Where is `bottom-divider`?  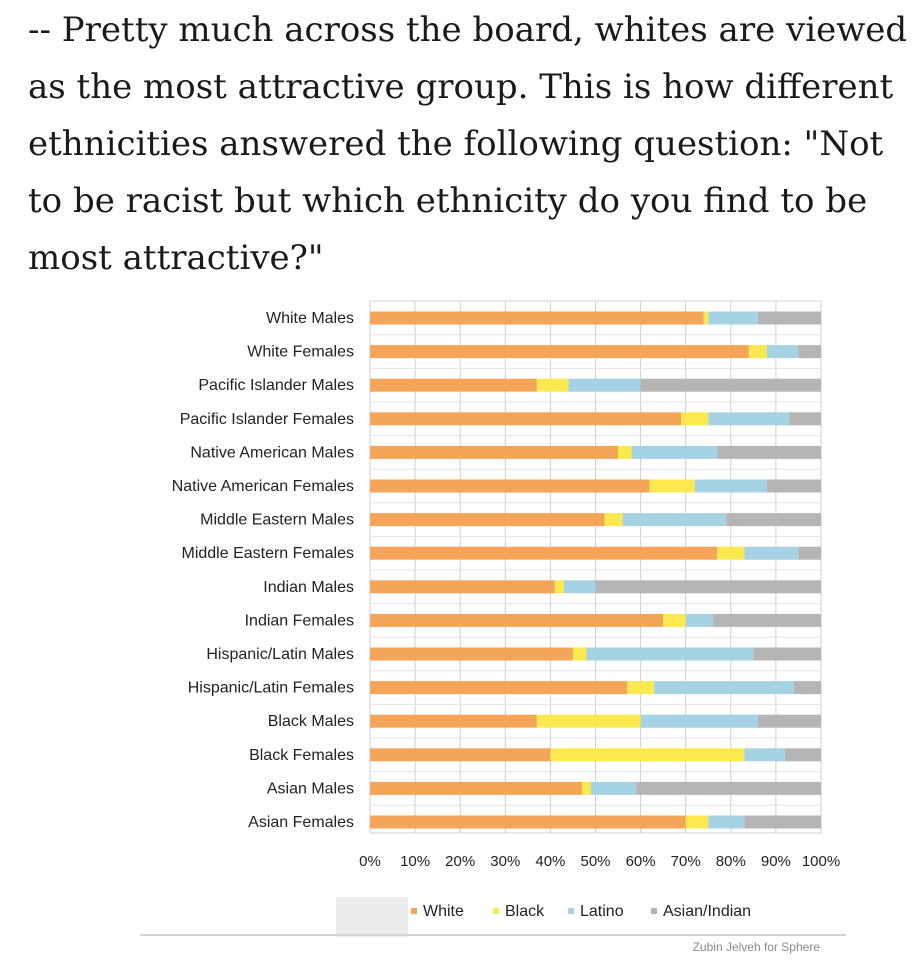 bottom-divider is located at coordinates (493, 935).